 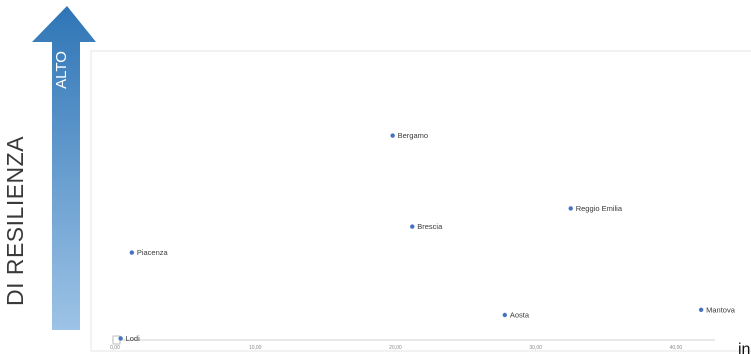 What do you see at coordinates (153, 252) in the screenshot?
I see `point-label: Piacenza` at bounding box center [153, 252].